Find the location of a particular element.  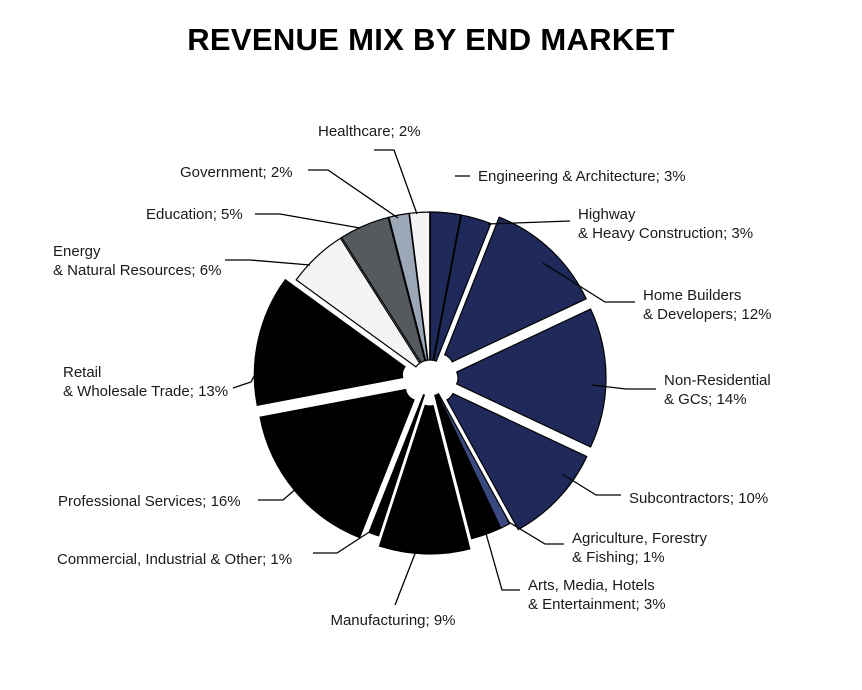

slice-label: Non-Residential & GCs; 14% is located at coordinates (717, 390).